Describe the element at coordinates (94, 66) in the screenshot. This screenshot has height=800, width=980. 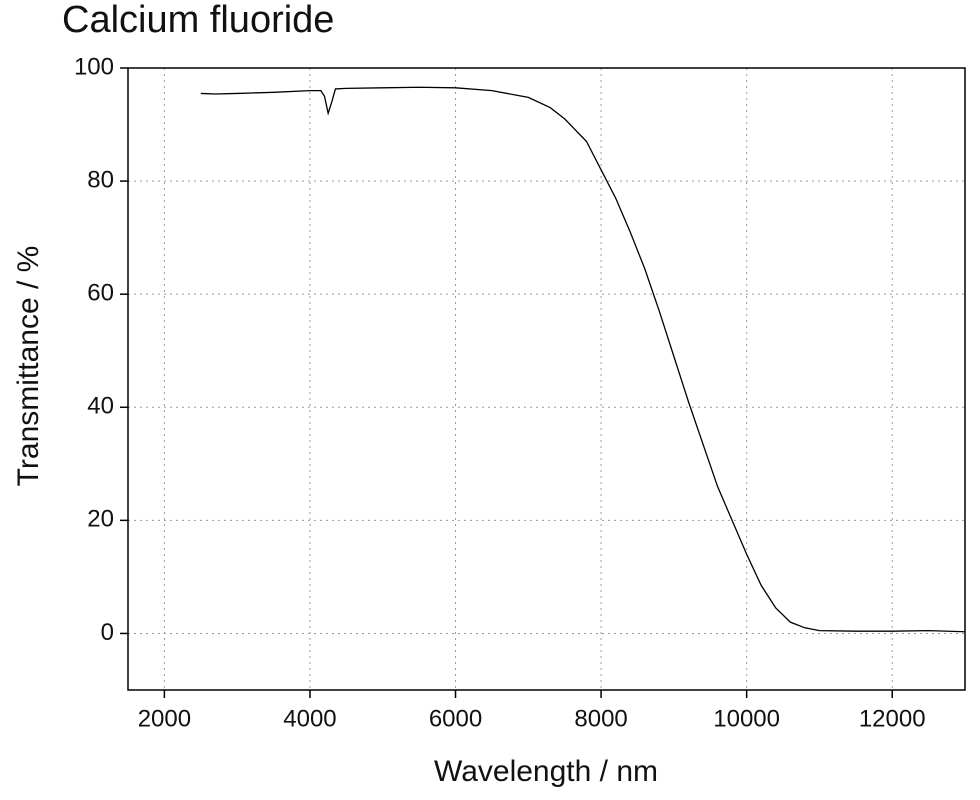
I see `y-tick-label: 100` at that location.